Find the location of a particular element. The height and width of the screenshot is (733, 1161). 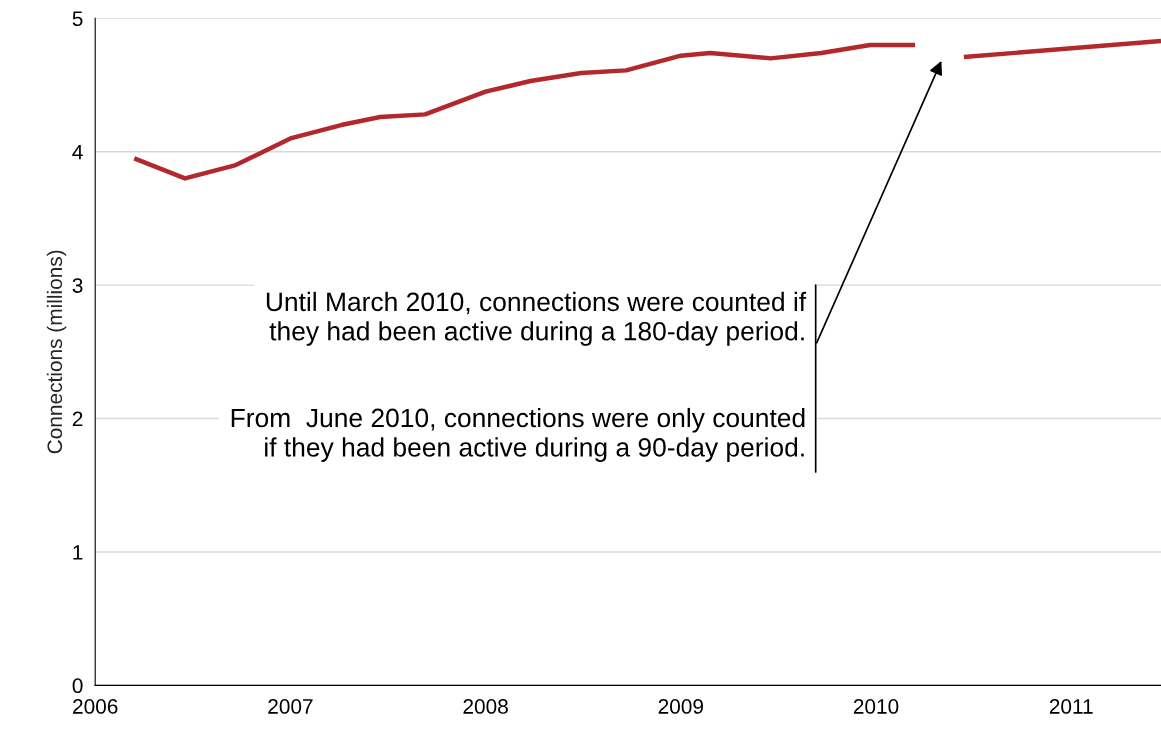

x-tick-label: 2007 is located at coordinates (290, 706).